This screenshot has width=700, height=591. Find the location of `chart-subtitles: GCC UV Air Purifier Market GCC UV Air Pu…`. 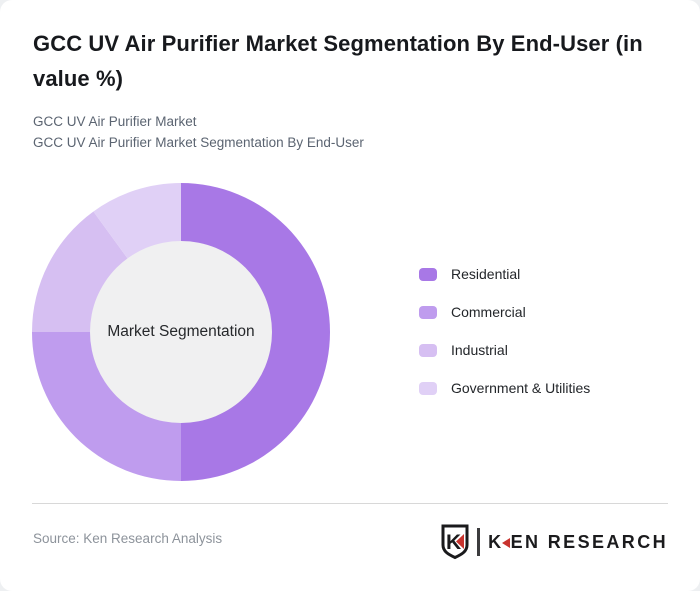

chart-subtitles: GCC UV Air Purifier Market GCC UV Air Pu… is located at coordinates (198, 132).